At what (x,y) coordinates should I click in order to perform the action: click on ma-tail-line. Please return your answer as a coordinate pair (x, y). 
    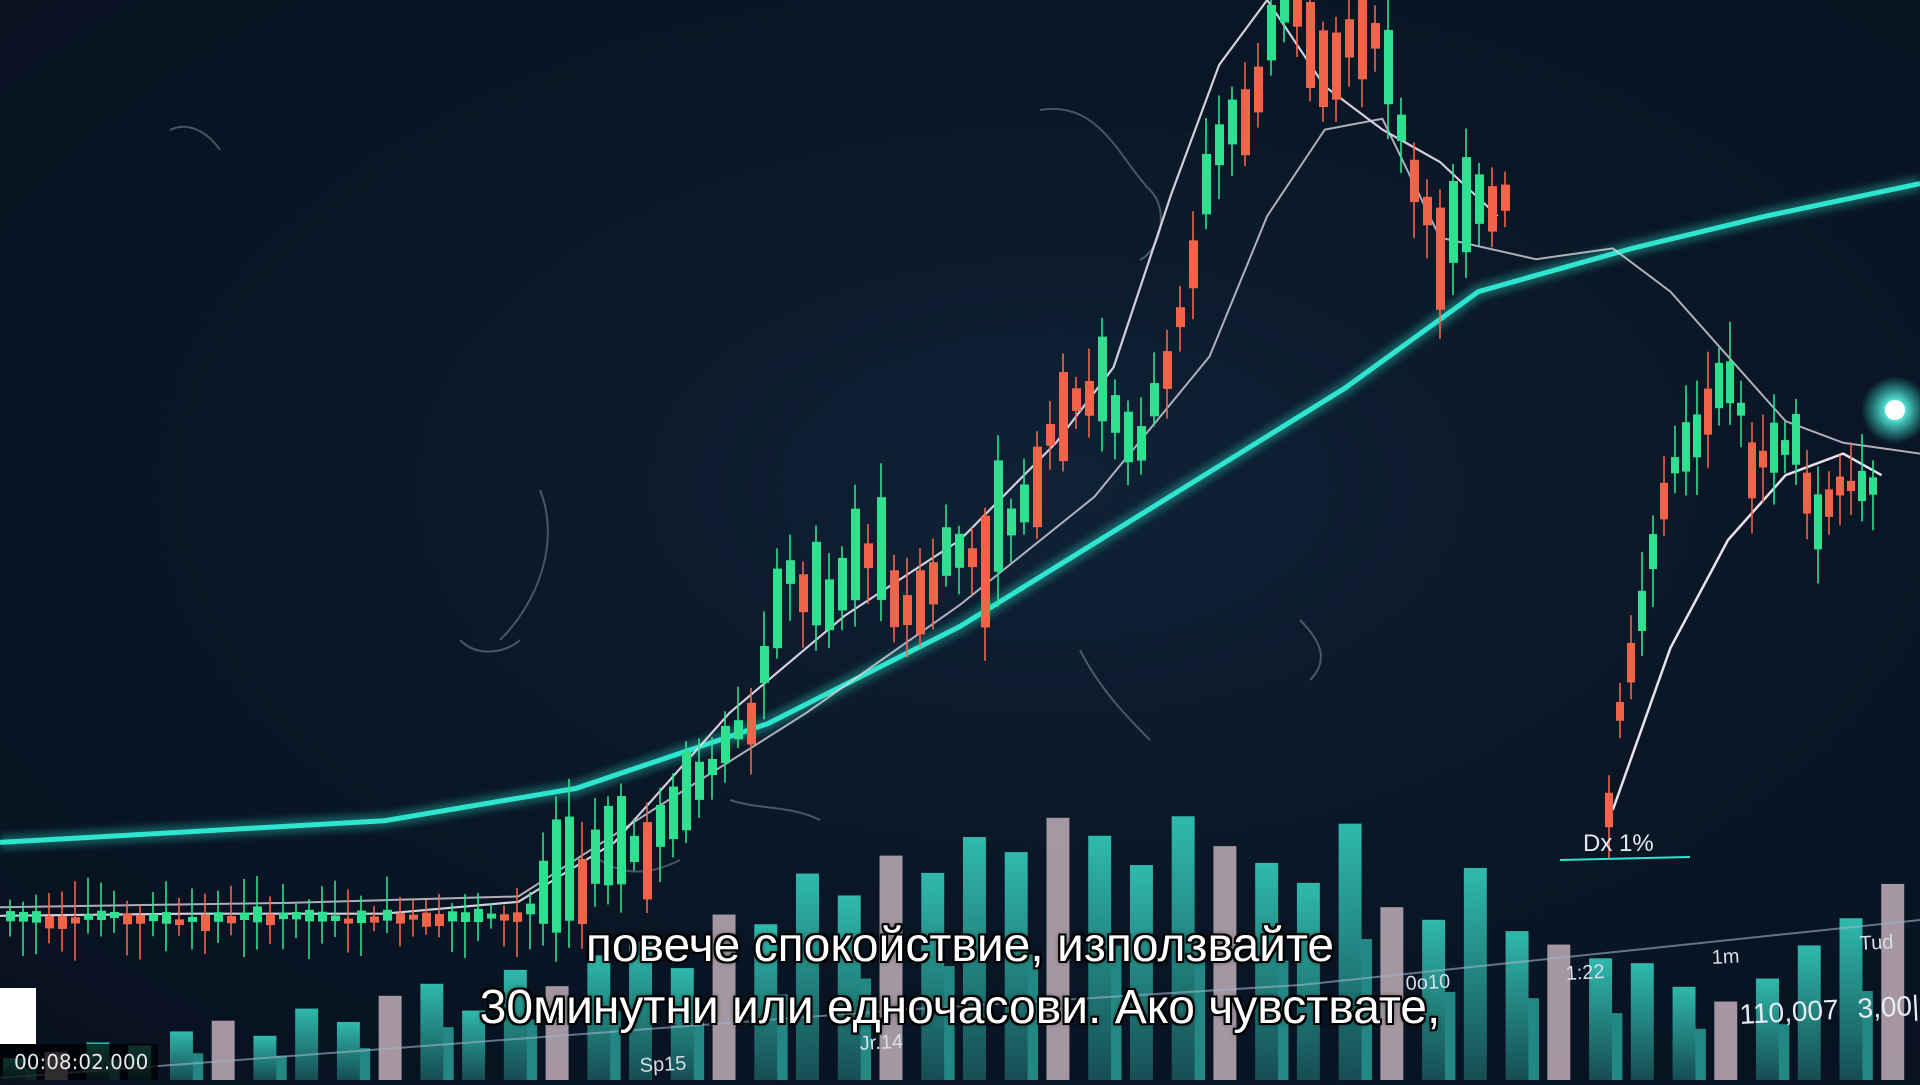
    Looking at the image, I should click on (1747, 631).